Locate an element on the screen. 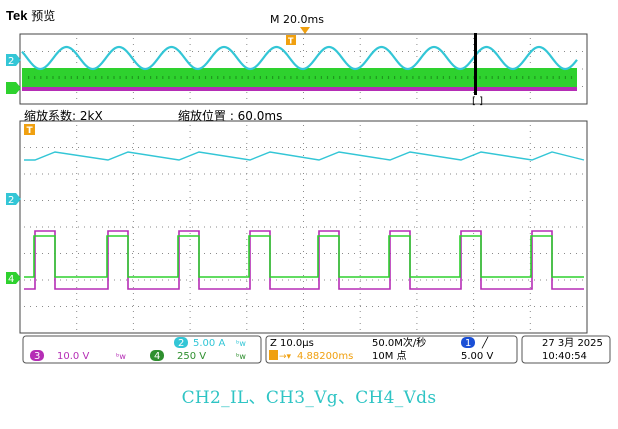  ch2-badge-num: 2 is located at coordinates (181, 343).